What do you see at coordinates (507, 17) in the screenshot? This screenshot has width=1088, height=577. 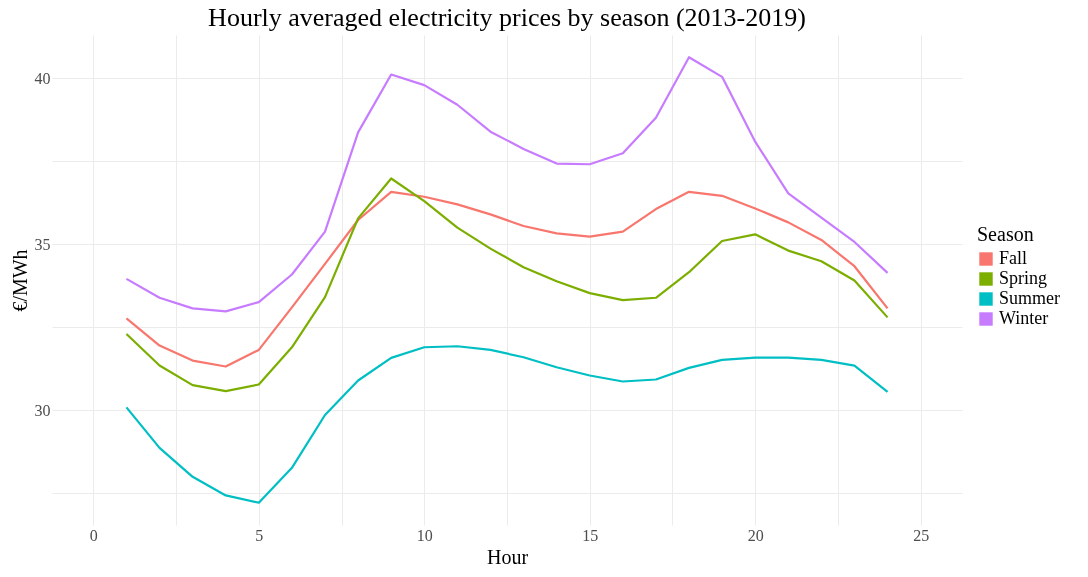 I see `chart-title: Hourly averaged electricity prices by season (2013-2019)` at bounding box center [507, 17].